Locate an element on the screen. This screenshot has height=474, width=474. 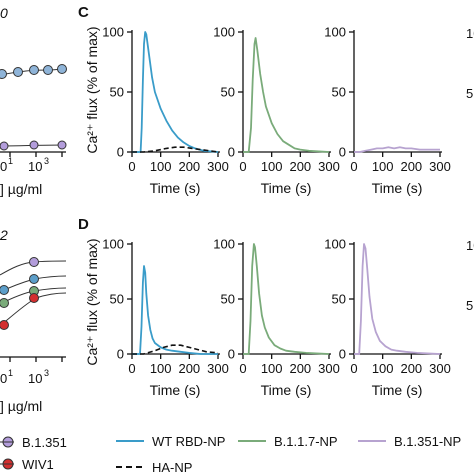
panel-d-3: 0 50 100 0 100 200 300 Time (s) is located at coordinates (387, 318).